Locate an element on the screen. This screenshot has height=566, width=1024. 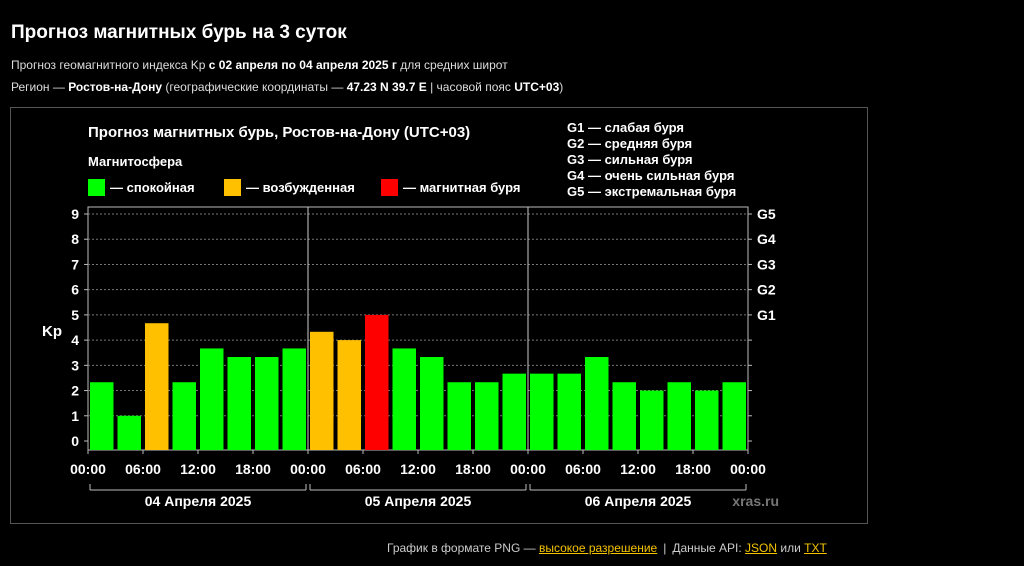
day-label: 05 Апреля 2025 is located at coordinates (418, 501).